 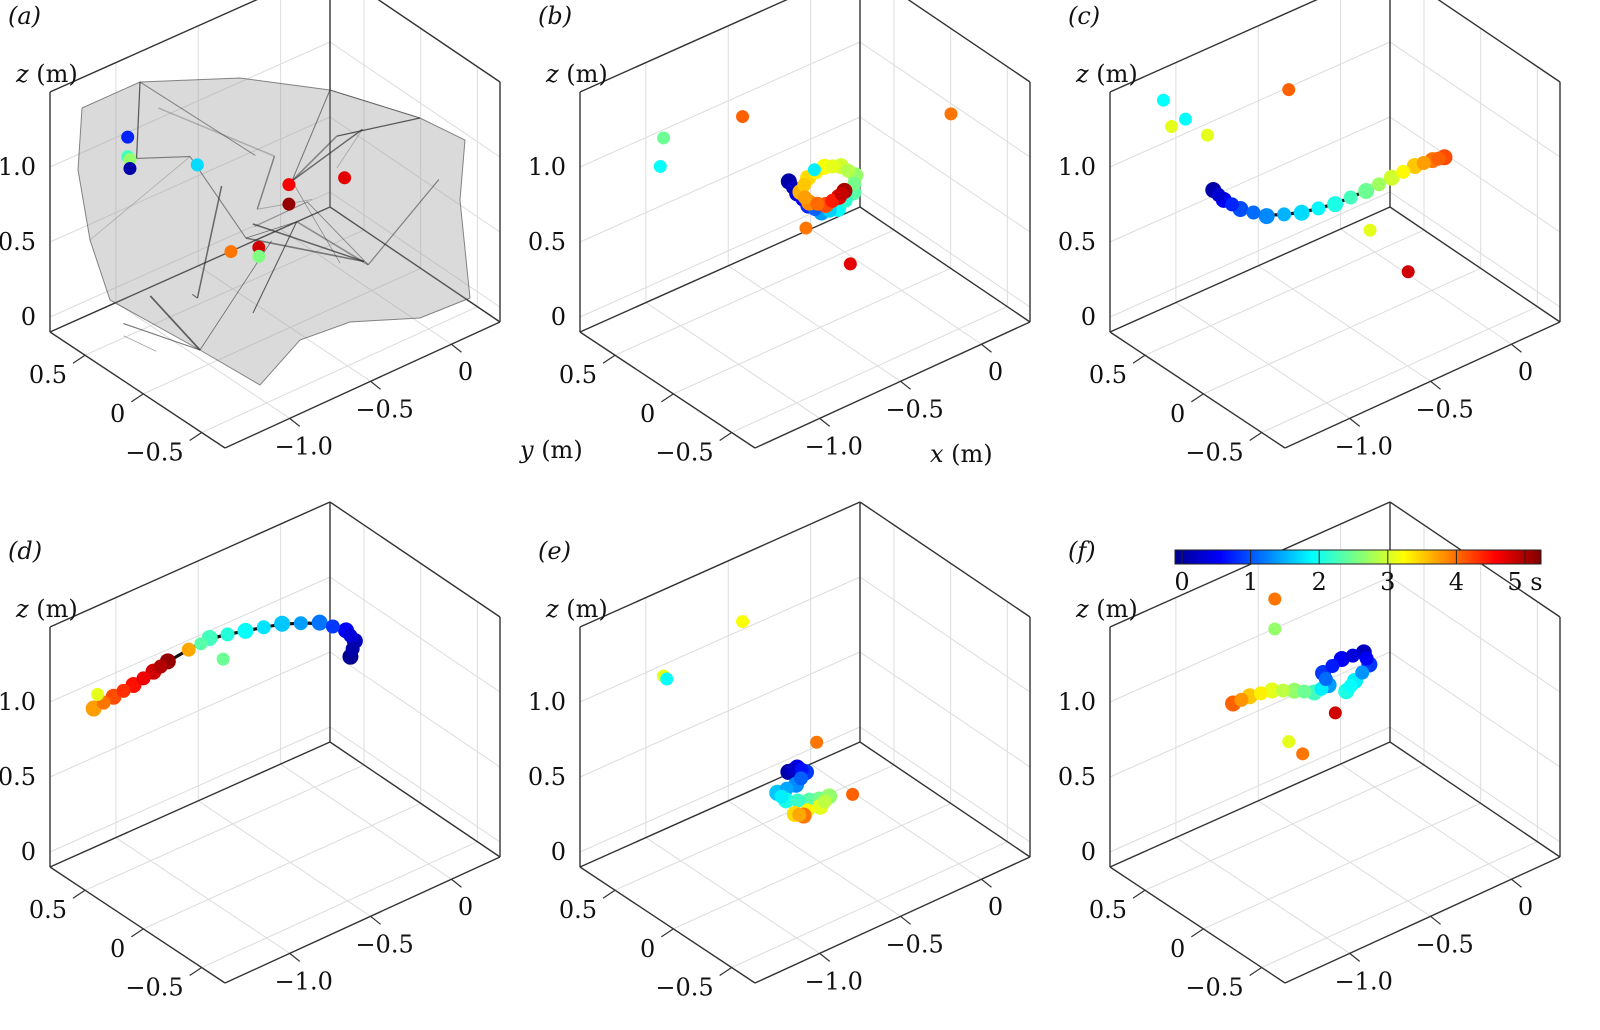 I want to click on z-tick-label: 1.0, so click(x=547, y=167).